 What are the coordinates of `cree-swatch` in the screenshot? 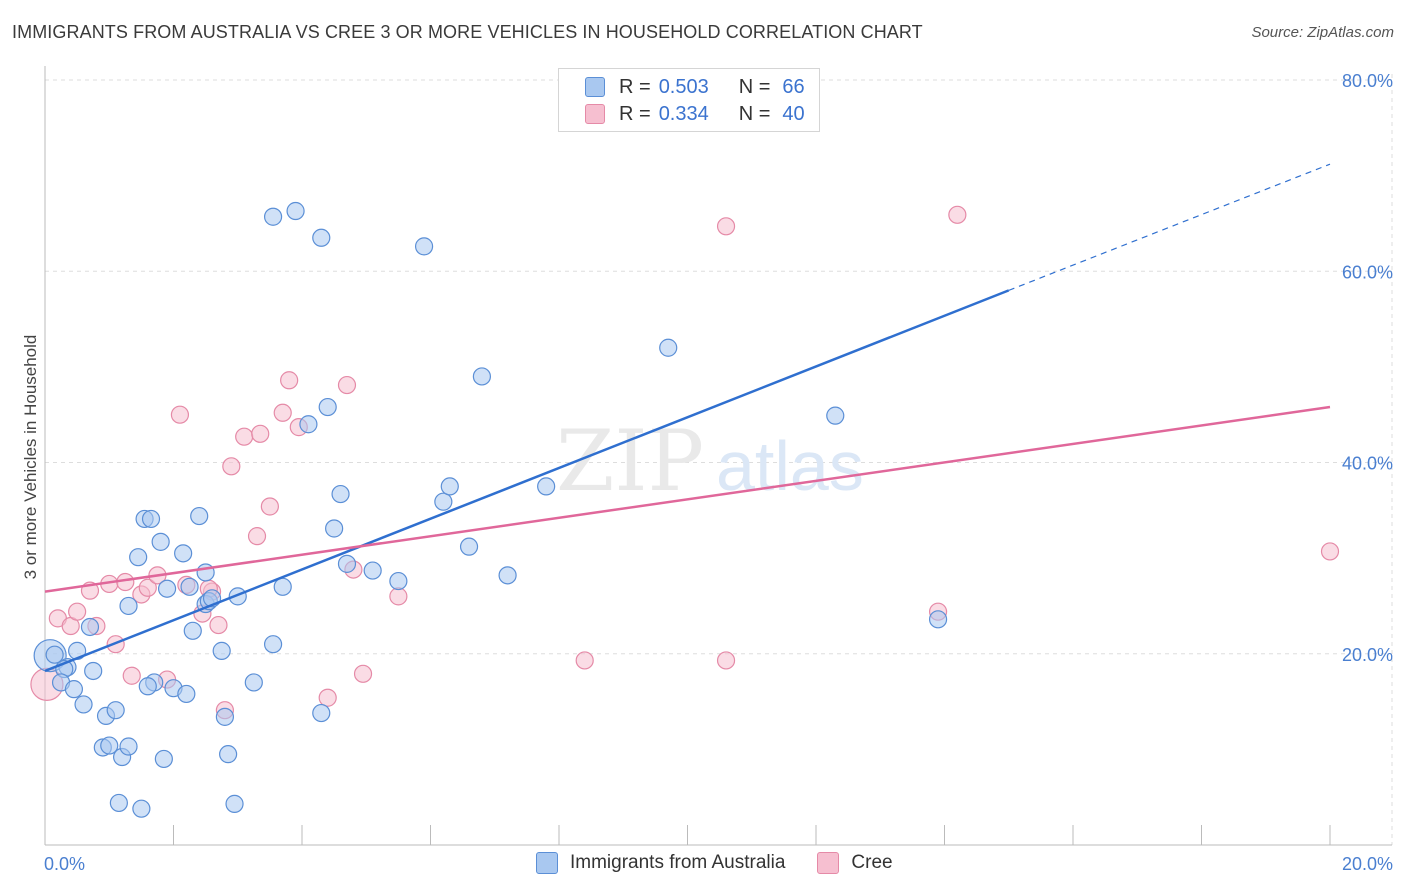 It's located at (595, 114).